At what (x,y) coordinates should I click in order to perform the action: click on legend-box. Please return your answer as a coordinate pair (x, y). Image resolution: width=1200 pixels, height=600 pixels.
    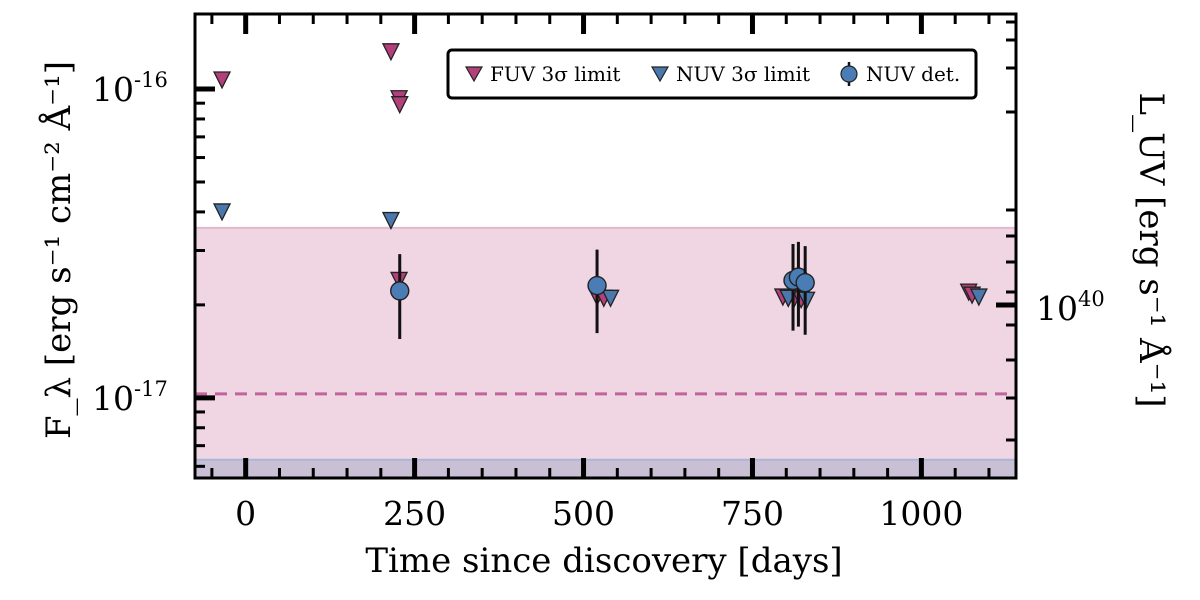
    Looking at the image, I should click on (712, 74).